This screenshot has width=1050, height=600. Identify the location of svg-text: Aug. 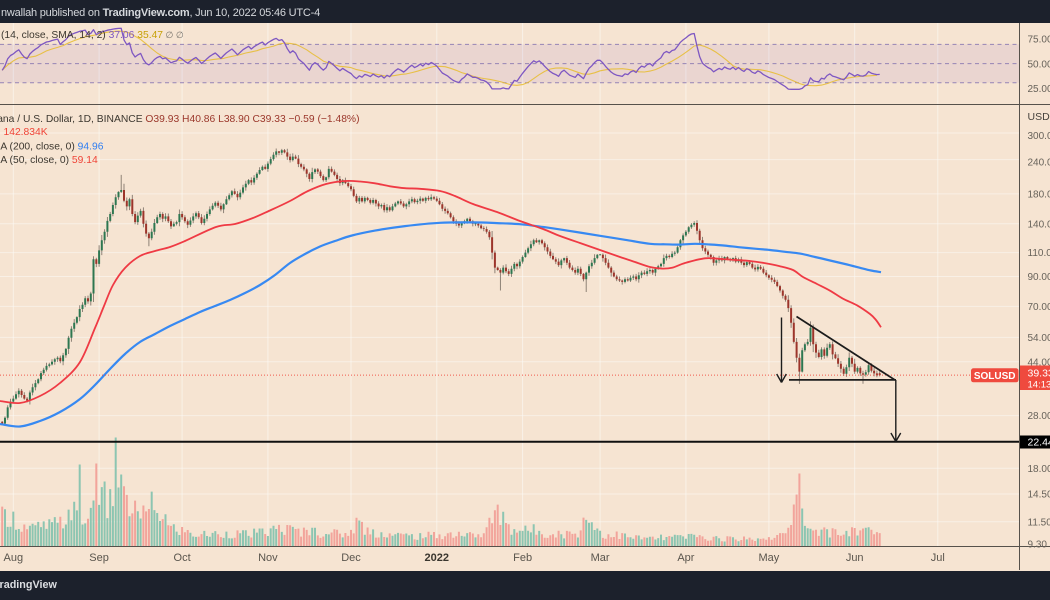
(14, 558).